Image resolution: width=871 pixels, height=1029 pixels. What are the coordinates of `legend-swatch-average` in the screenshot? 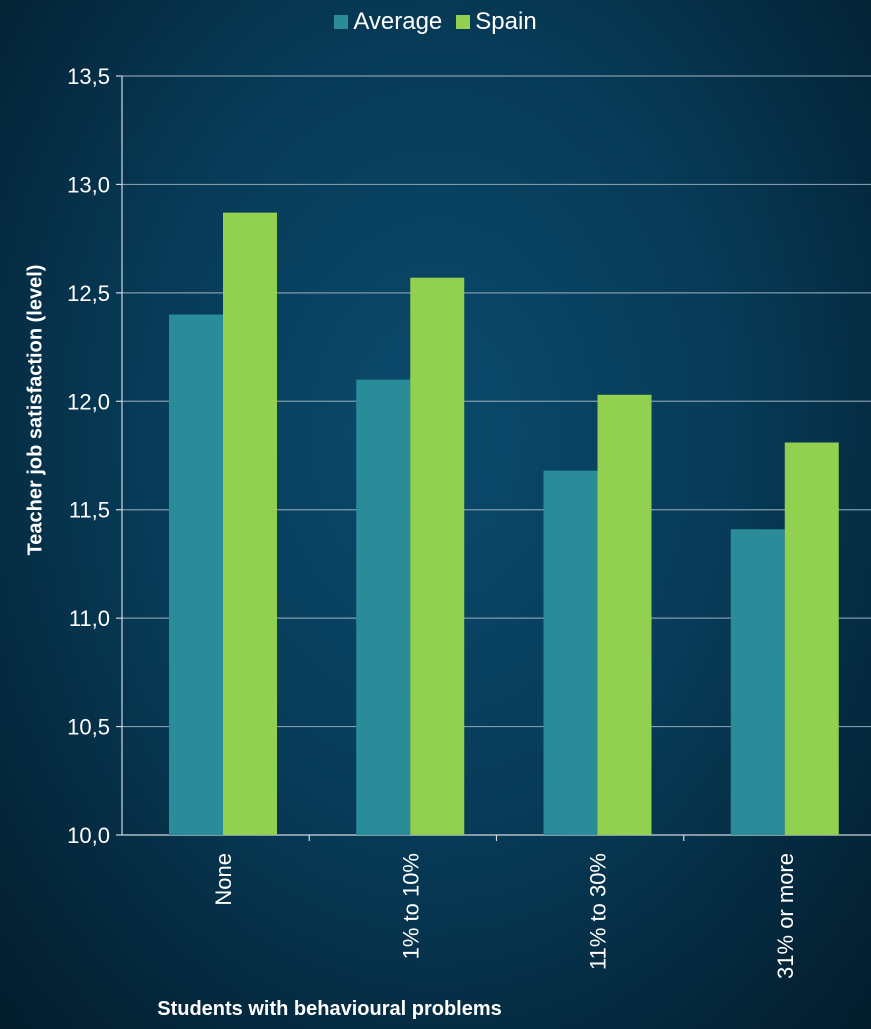 It's located at (341, 22).